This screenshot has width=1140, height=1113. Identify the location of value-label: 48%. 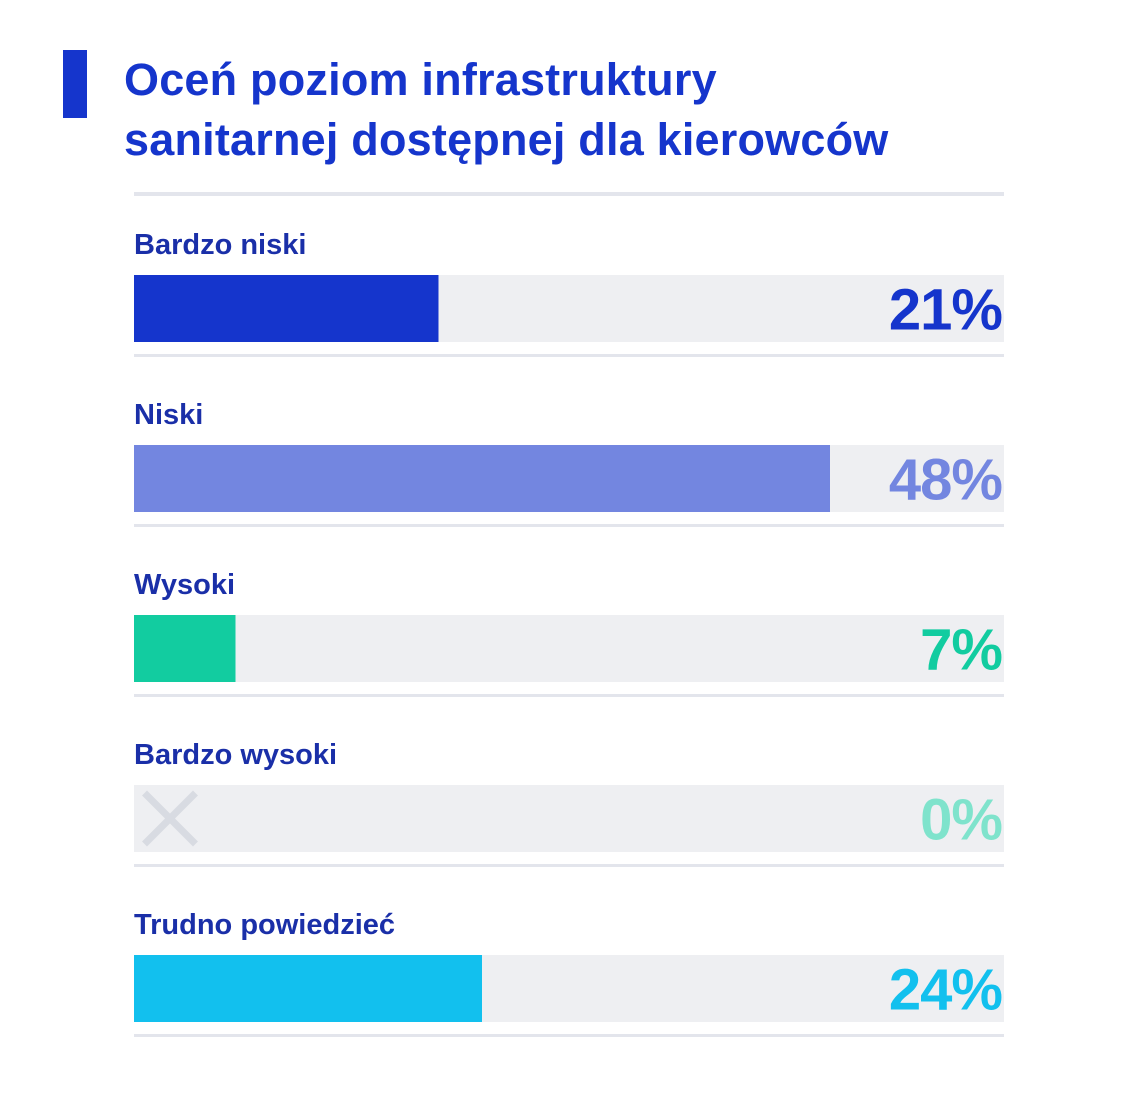
(946, 480).